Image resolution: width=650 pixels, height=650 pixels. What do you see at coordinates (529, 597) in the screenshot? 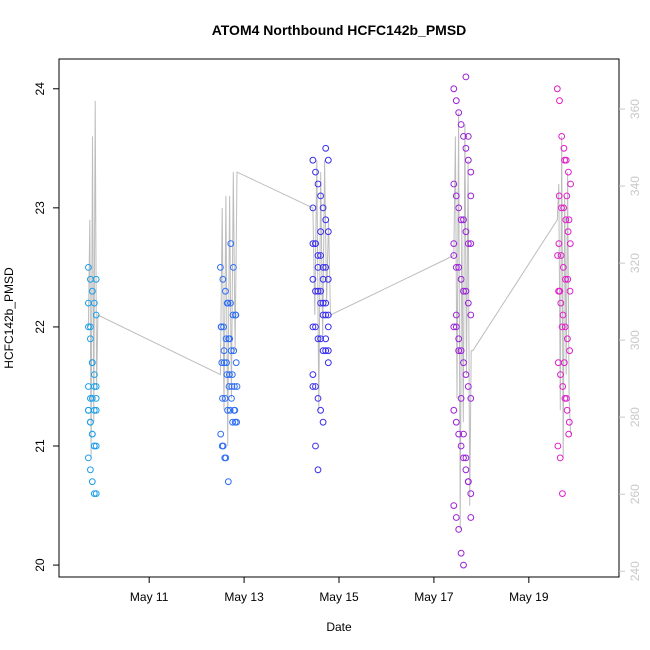
I see `x-tick-label: May 19` at bounding box center [529, 597].